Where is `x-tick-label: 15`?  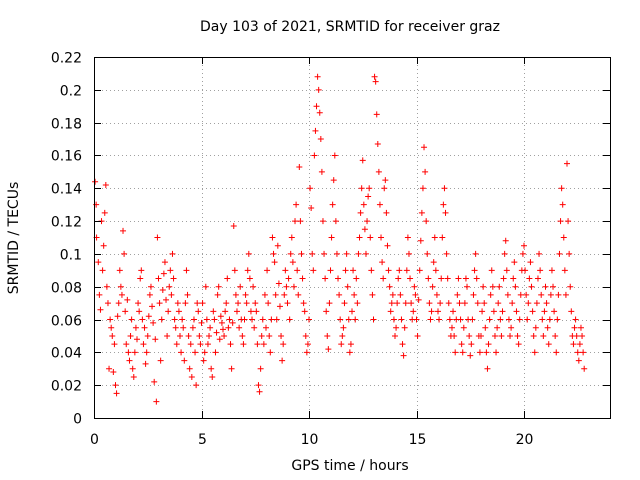
x-tick-label: 15 is located at coordinates (418, 440).